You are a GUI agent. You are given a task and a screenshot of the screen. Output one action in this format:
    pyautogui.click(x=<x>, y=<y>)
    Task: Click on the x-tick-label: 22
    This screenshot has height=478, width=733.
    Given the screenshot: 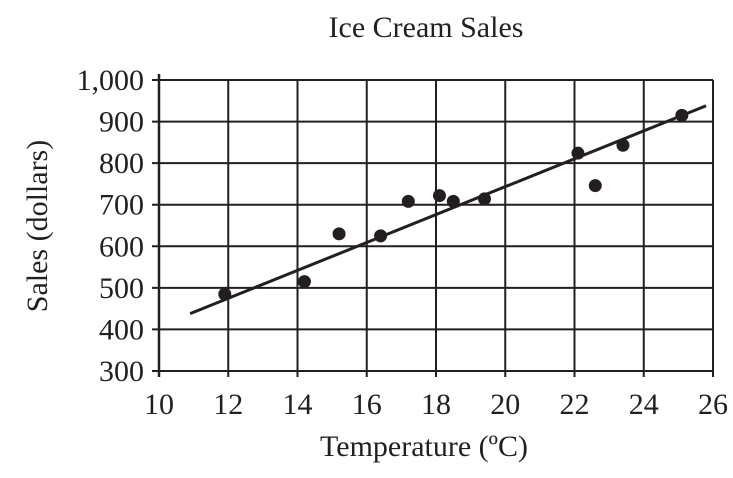 What is the action you would take?
    pyautogui.click(x=575, y=404)
    